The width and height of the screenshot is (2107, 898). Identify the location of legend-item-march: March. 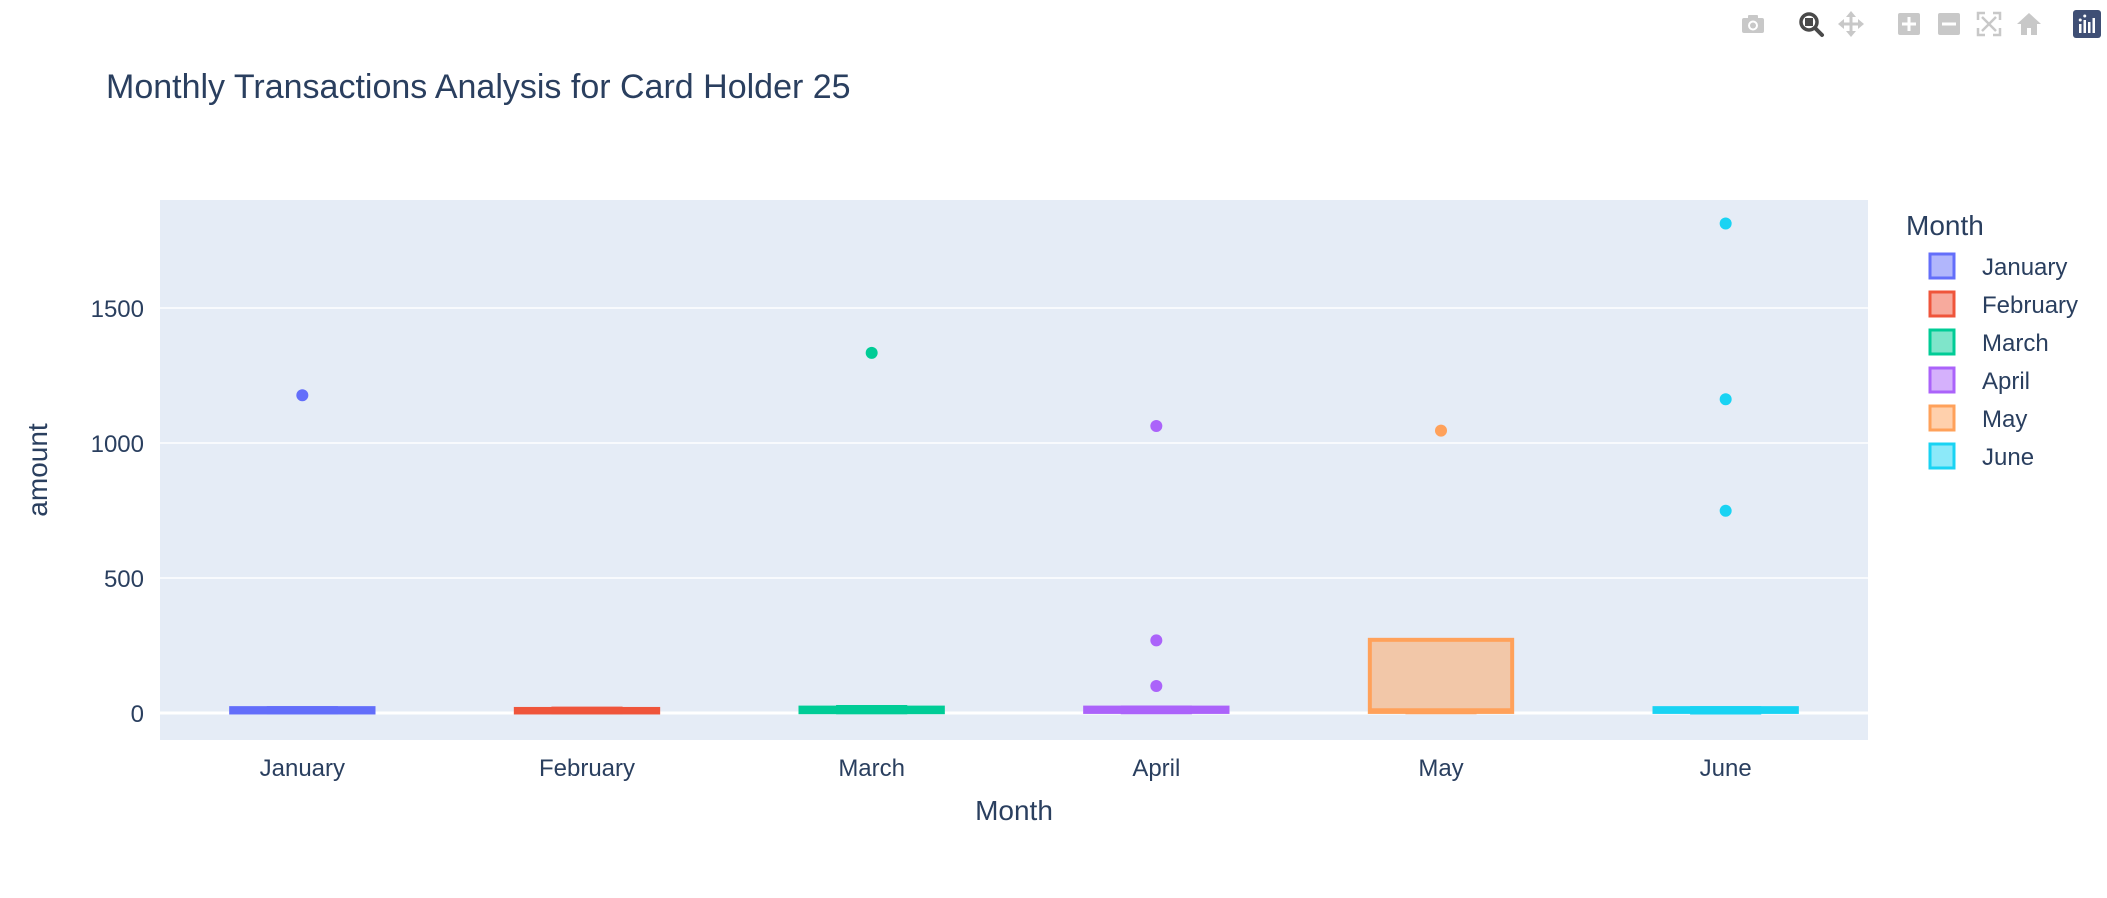
(1989, 343).